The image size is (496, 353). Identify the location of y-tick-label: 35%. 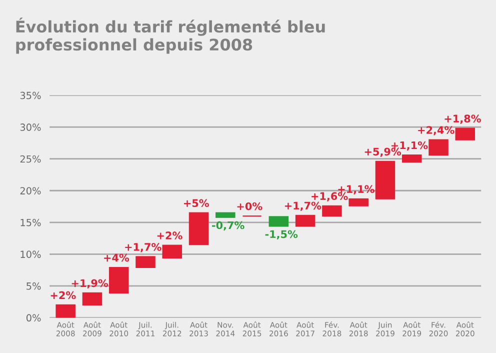
(30, 96).